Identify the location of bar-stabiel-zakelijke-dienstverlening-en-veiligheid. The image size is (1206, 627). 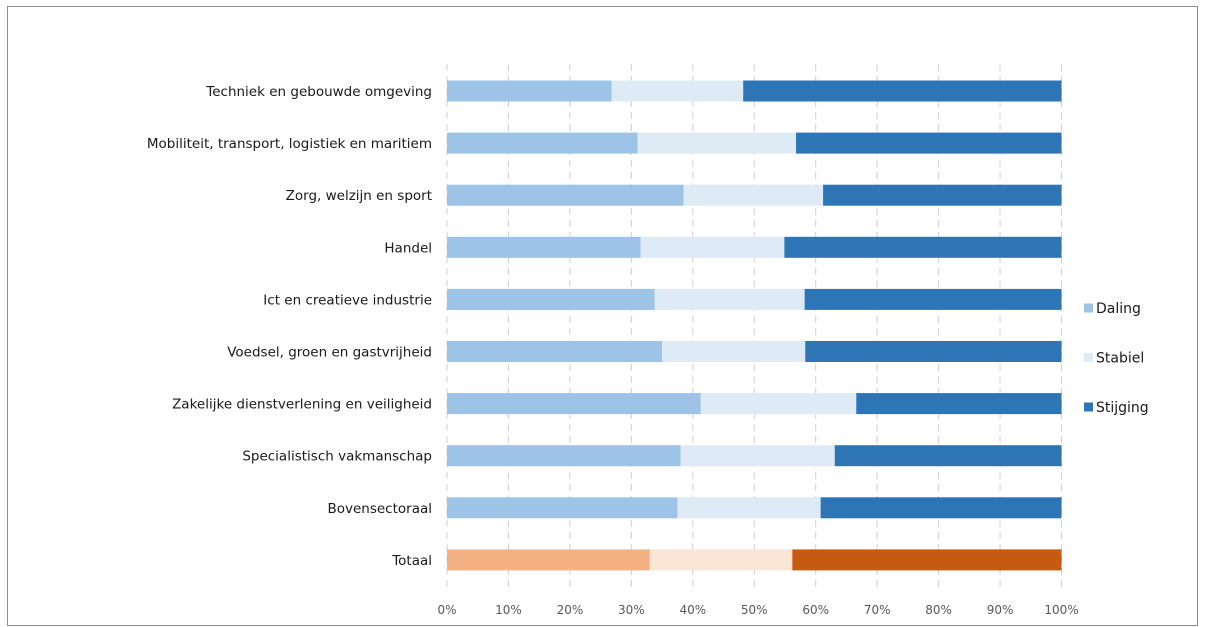
(778, 404).